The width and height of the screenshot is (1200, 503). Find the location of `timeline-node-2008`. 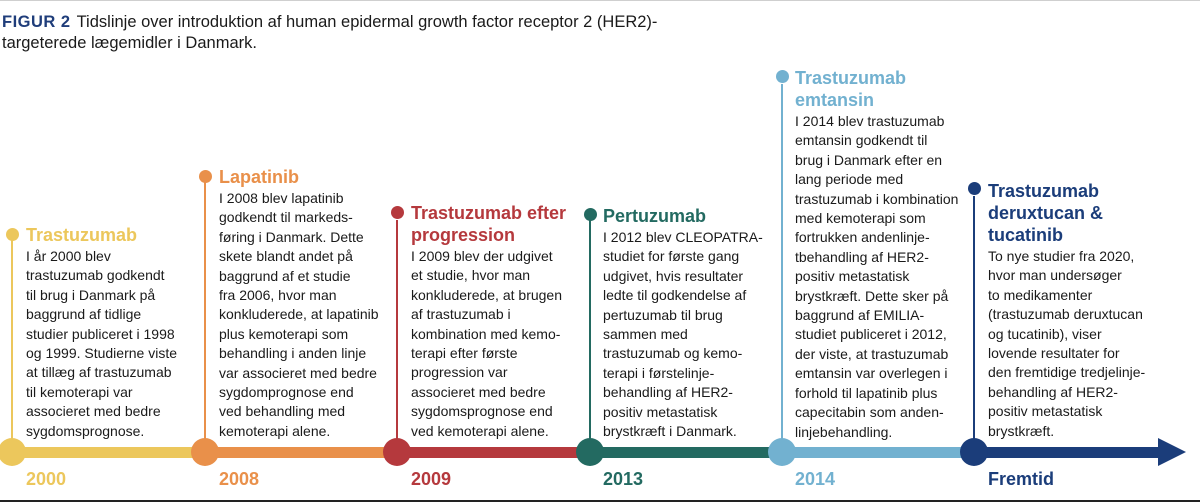

timeline-node-2008 is located at coordinates (205, 452).